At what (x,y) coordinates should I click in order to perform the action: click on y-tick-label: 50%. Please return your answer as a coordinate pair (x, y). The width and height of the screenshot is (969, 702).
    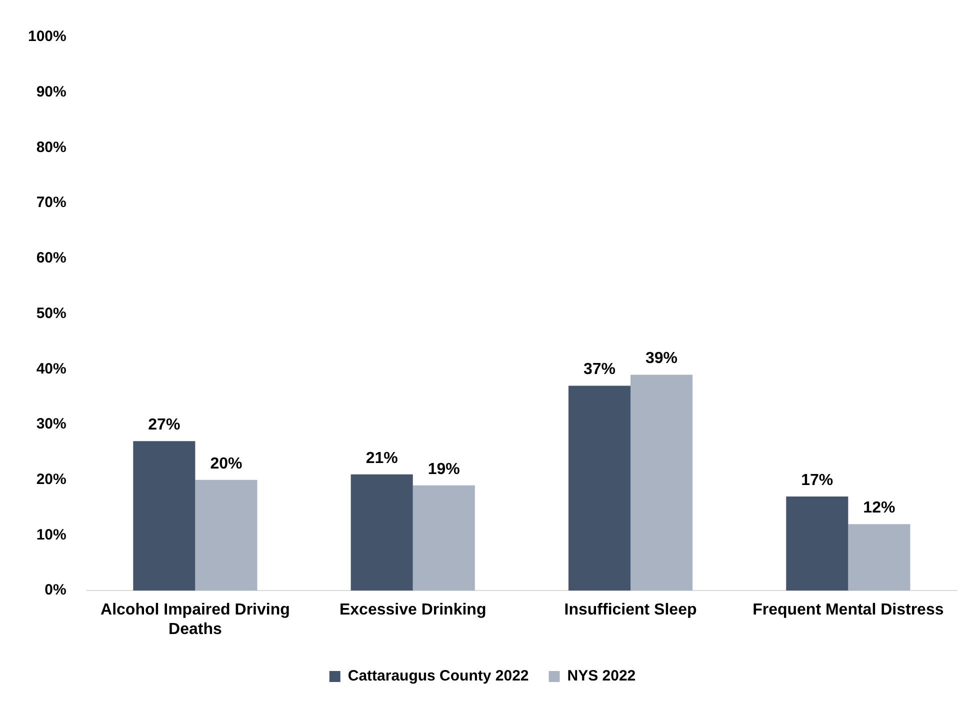
    Looking at the image, I should click on (51, 313).